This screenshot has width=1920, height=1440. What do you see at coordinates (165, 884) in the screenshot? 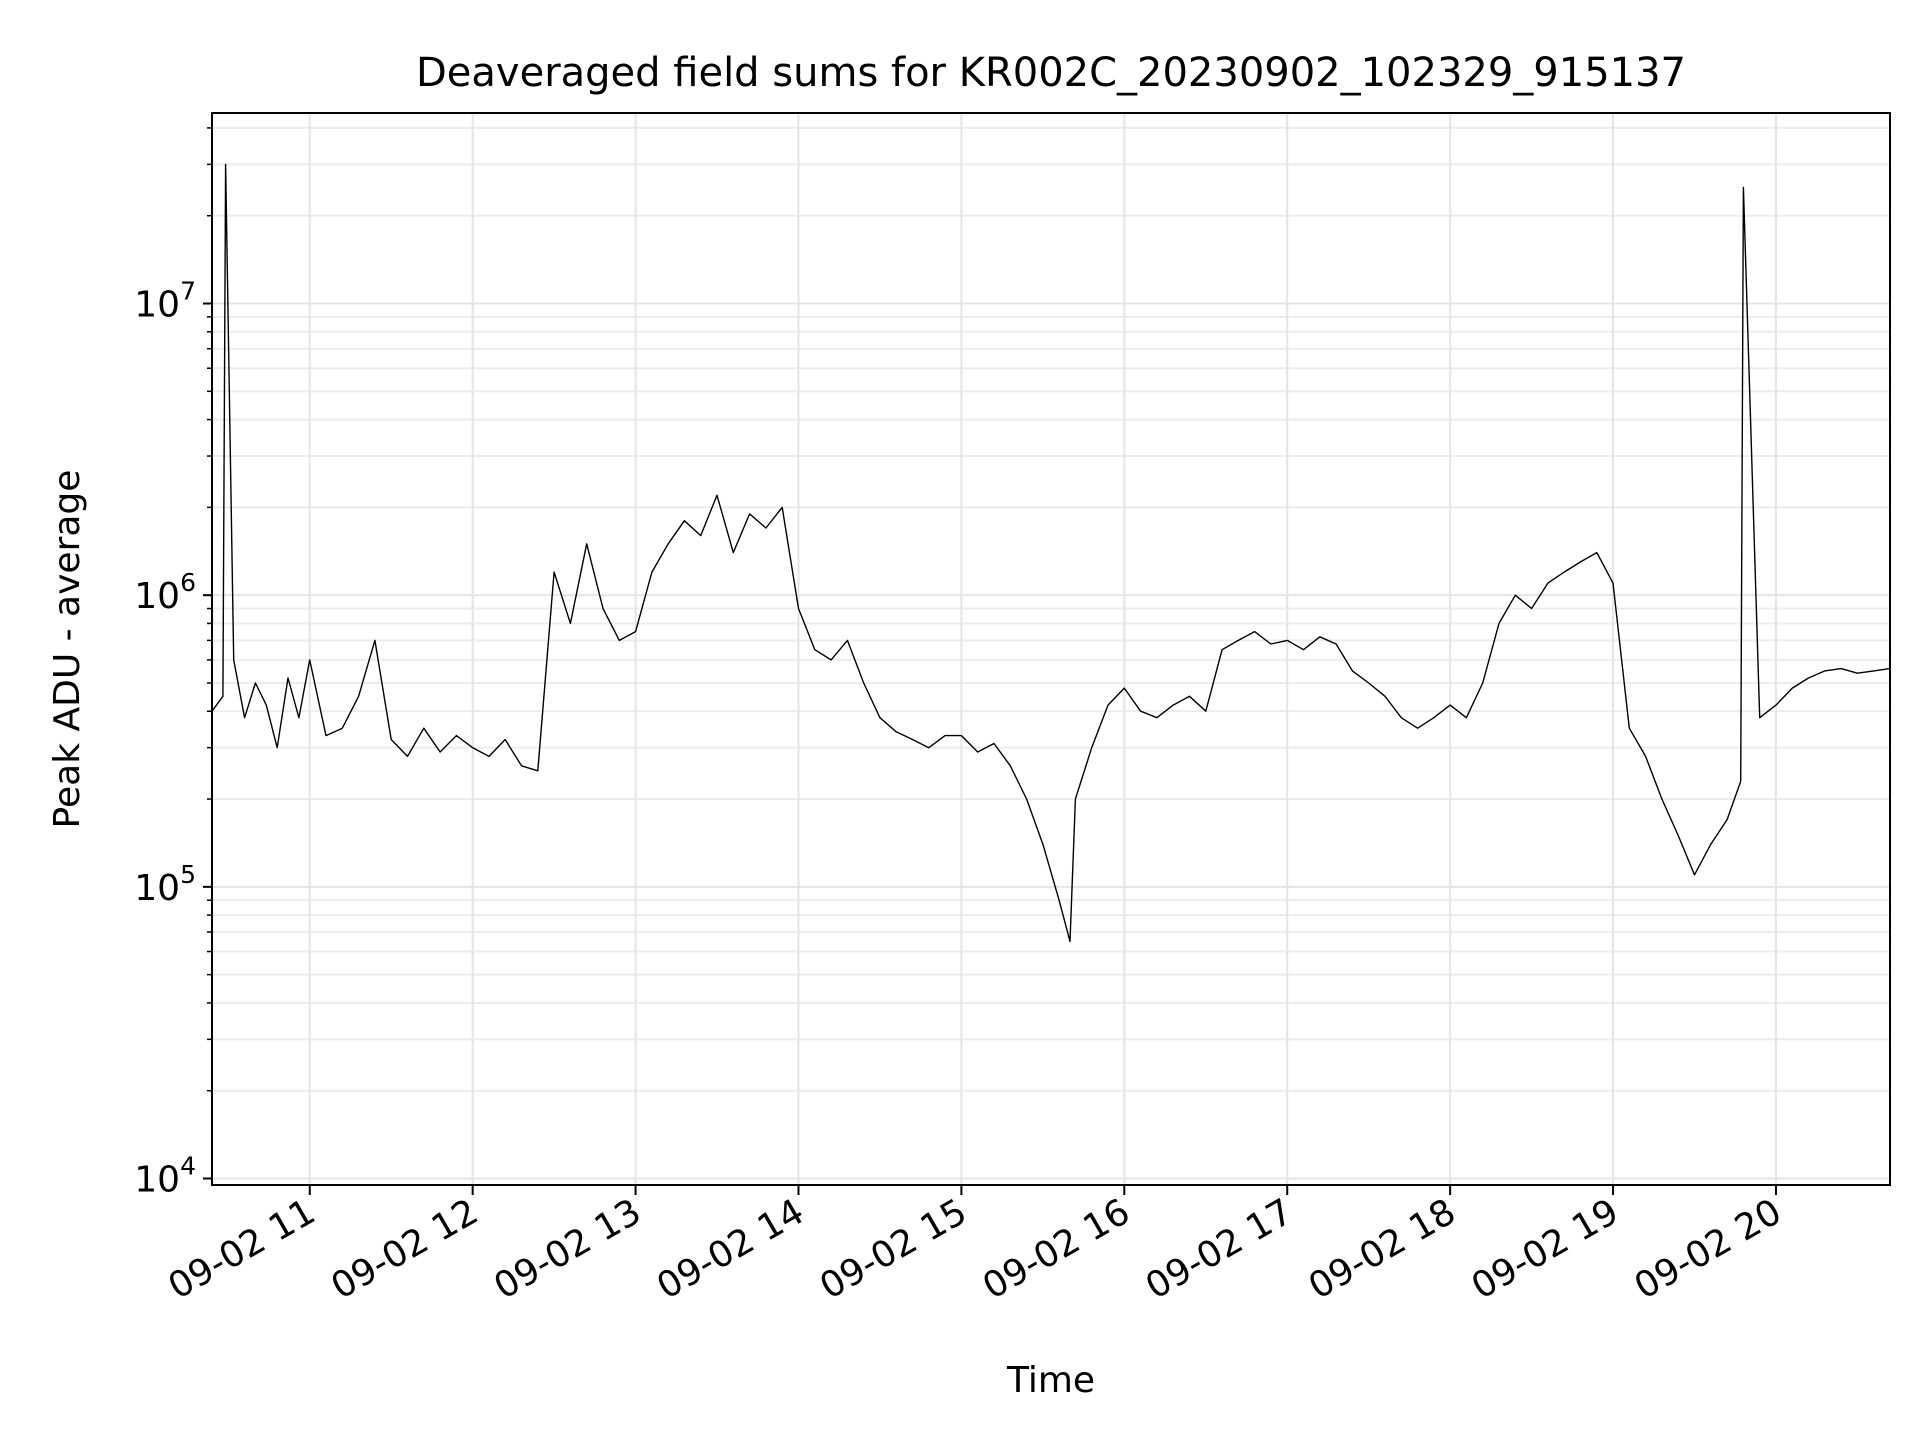
I see `y-tick-label: 10⁵` at bounding box center [165, 884].